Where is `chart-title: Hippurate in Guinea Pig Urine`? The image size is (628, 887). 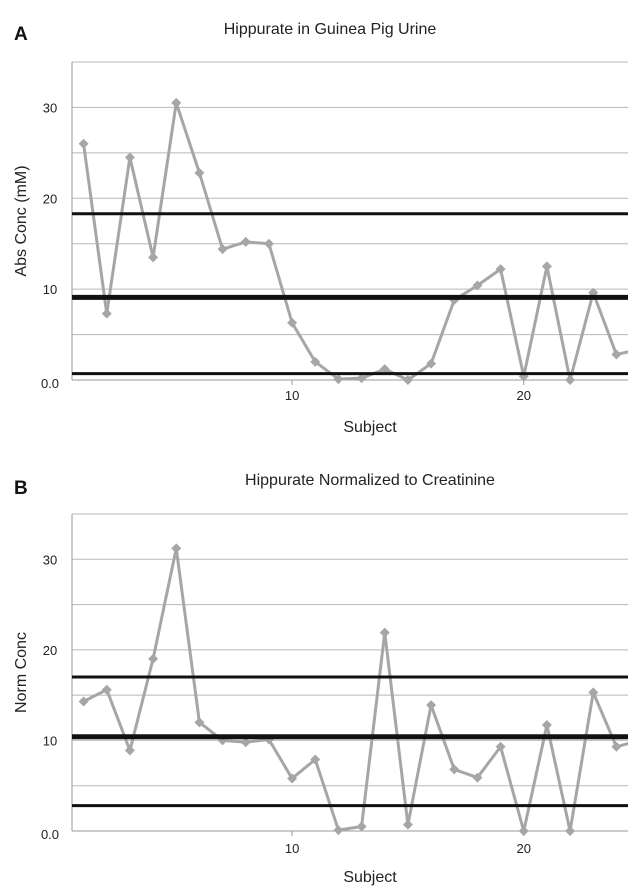
chart-title: Hippurate in Guinea Pig Urine is located at coordinates (330, 29).